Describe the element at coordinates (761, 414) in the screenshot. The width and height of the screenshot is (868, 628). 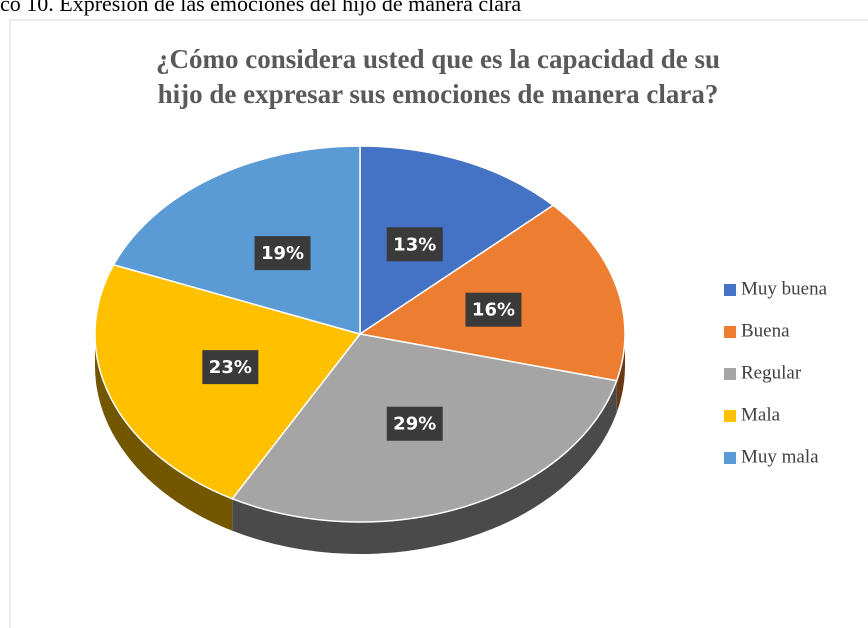
I see `legend-label: Mala` at that location.